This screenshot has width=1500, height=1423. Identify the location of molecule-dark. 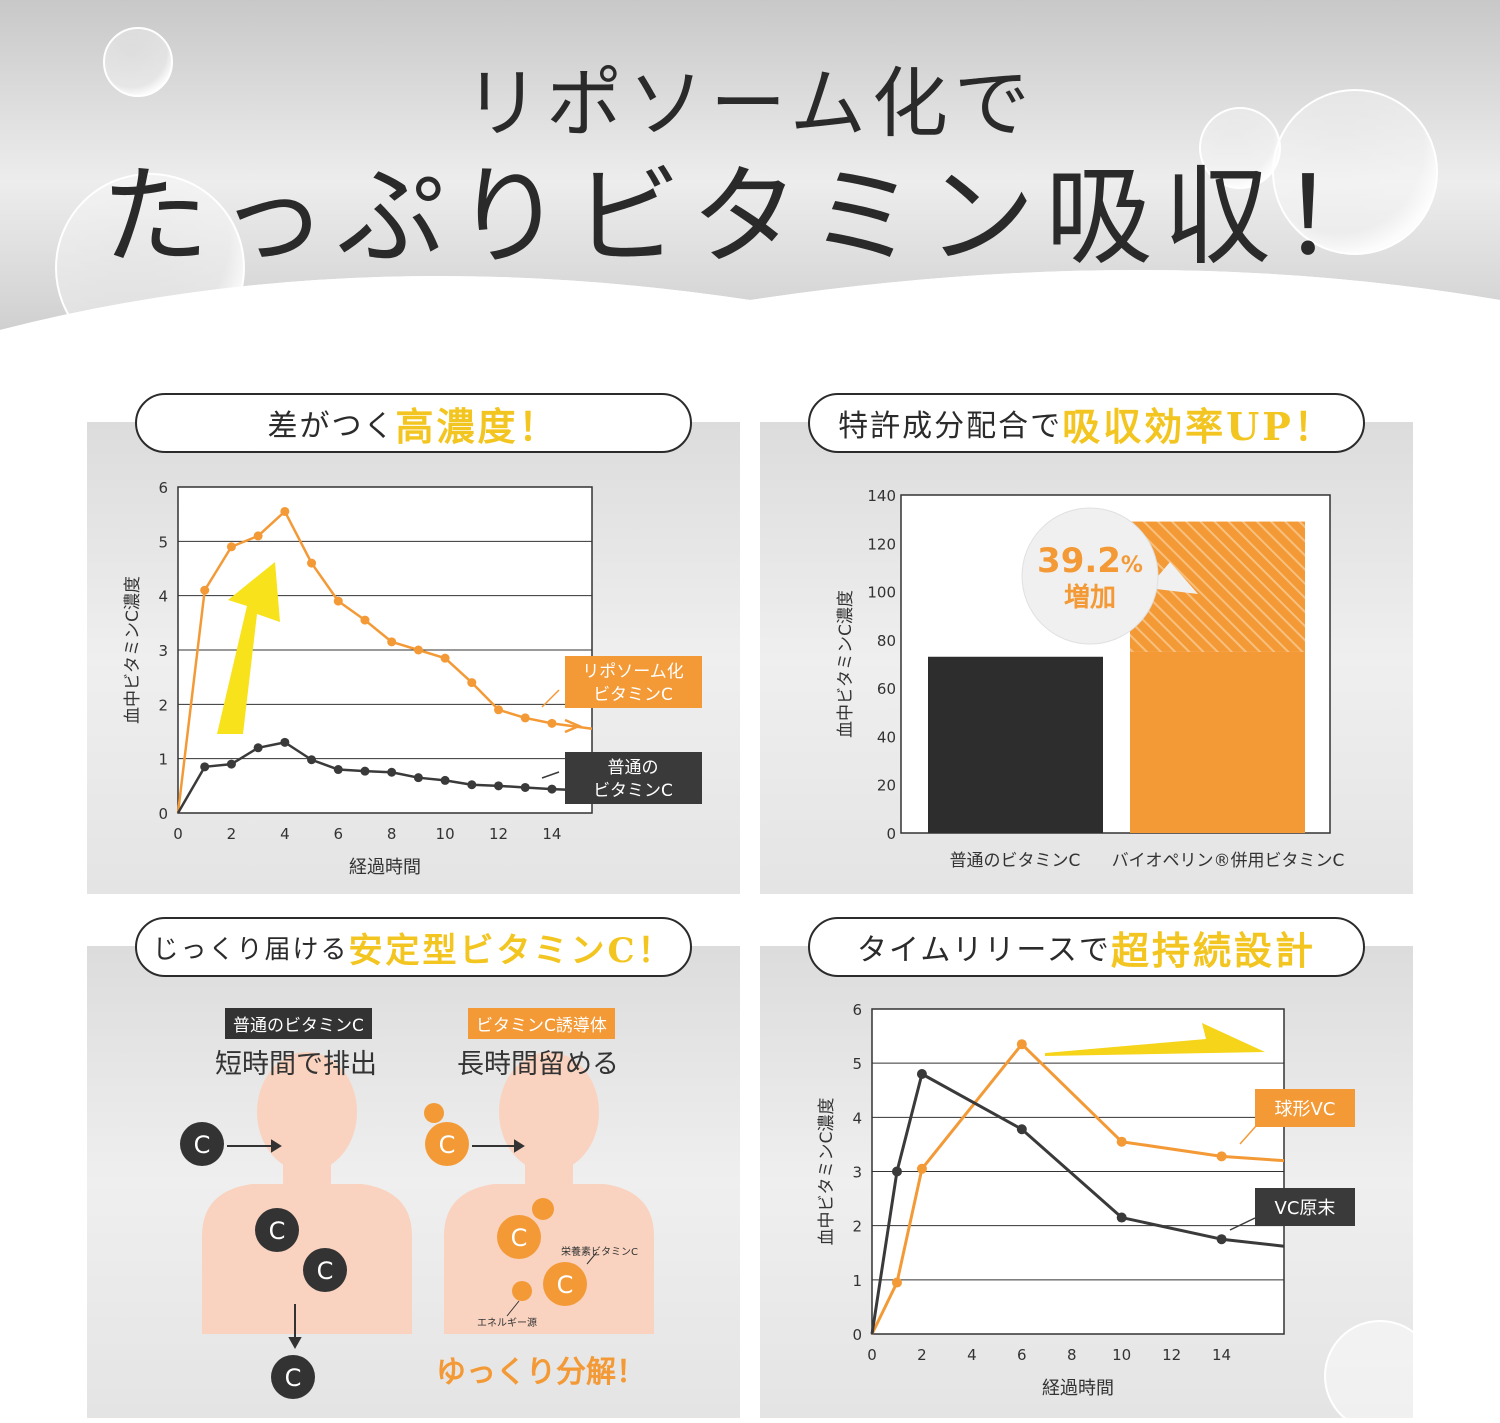
(263, 1260).